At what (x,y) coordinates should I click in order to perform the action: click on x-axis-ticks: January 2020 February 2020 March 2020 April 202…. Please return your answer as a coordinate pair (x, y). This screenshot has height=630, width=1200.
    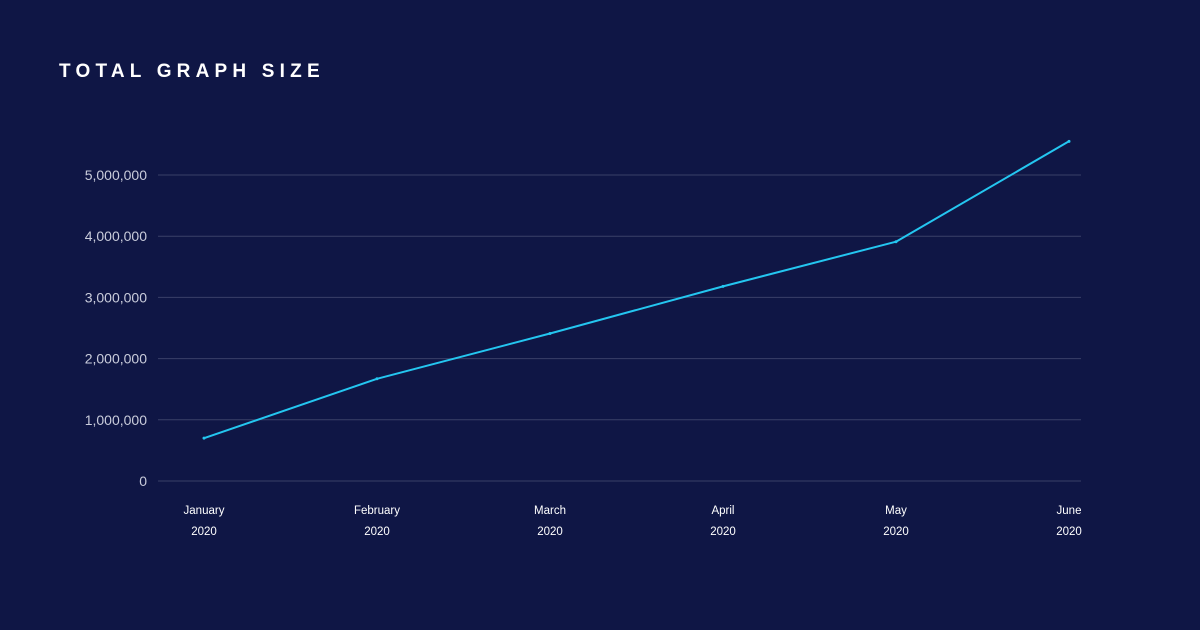
    Looking at the image, I should click on (633, 521).